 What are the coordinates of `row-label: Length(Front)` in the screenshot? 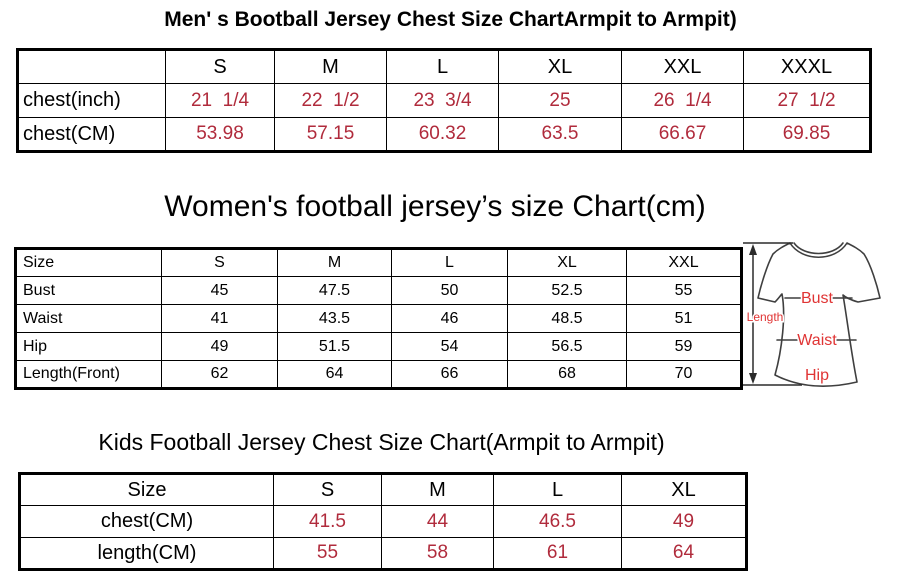 It's located at (88, 374).